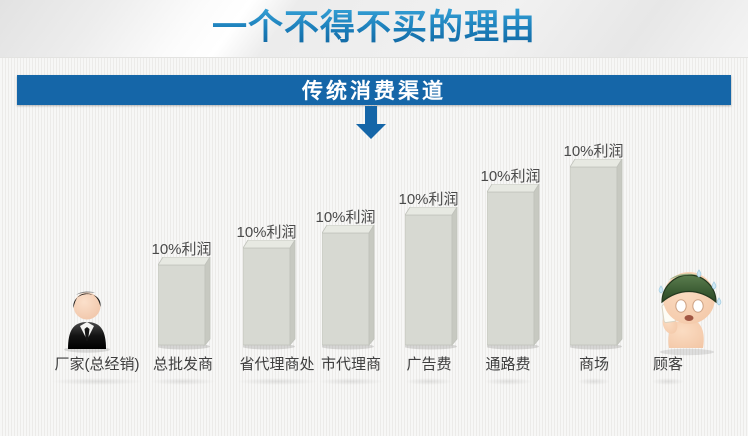 The image size is (748, 436). What do you see at coordinates (371, 115) in the screenshot?
I see `down-arrow-icon` at bounding box center [371, 115].